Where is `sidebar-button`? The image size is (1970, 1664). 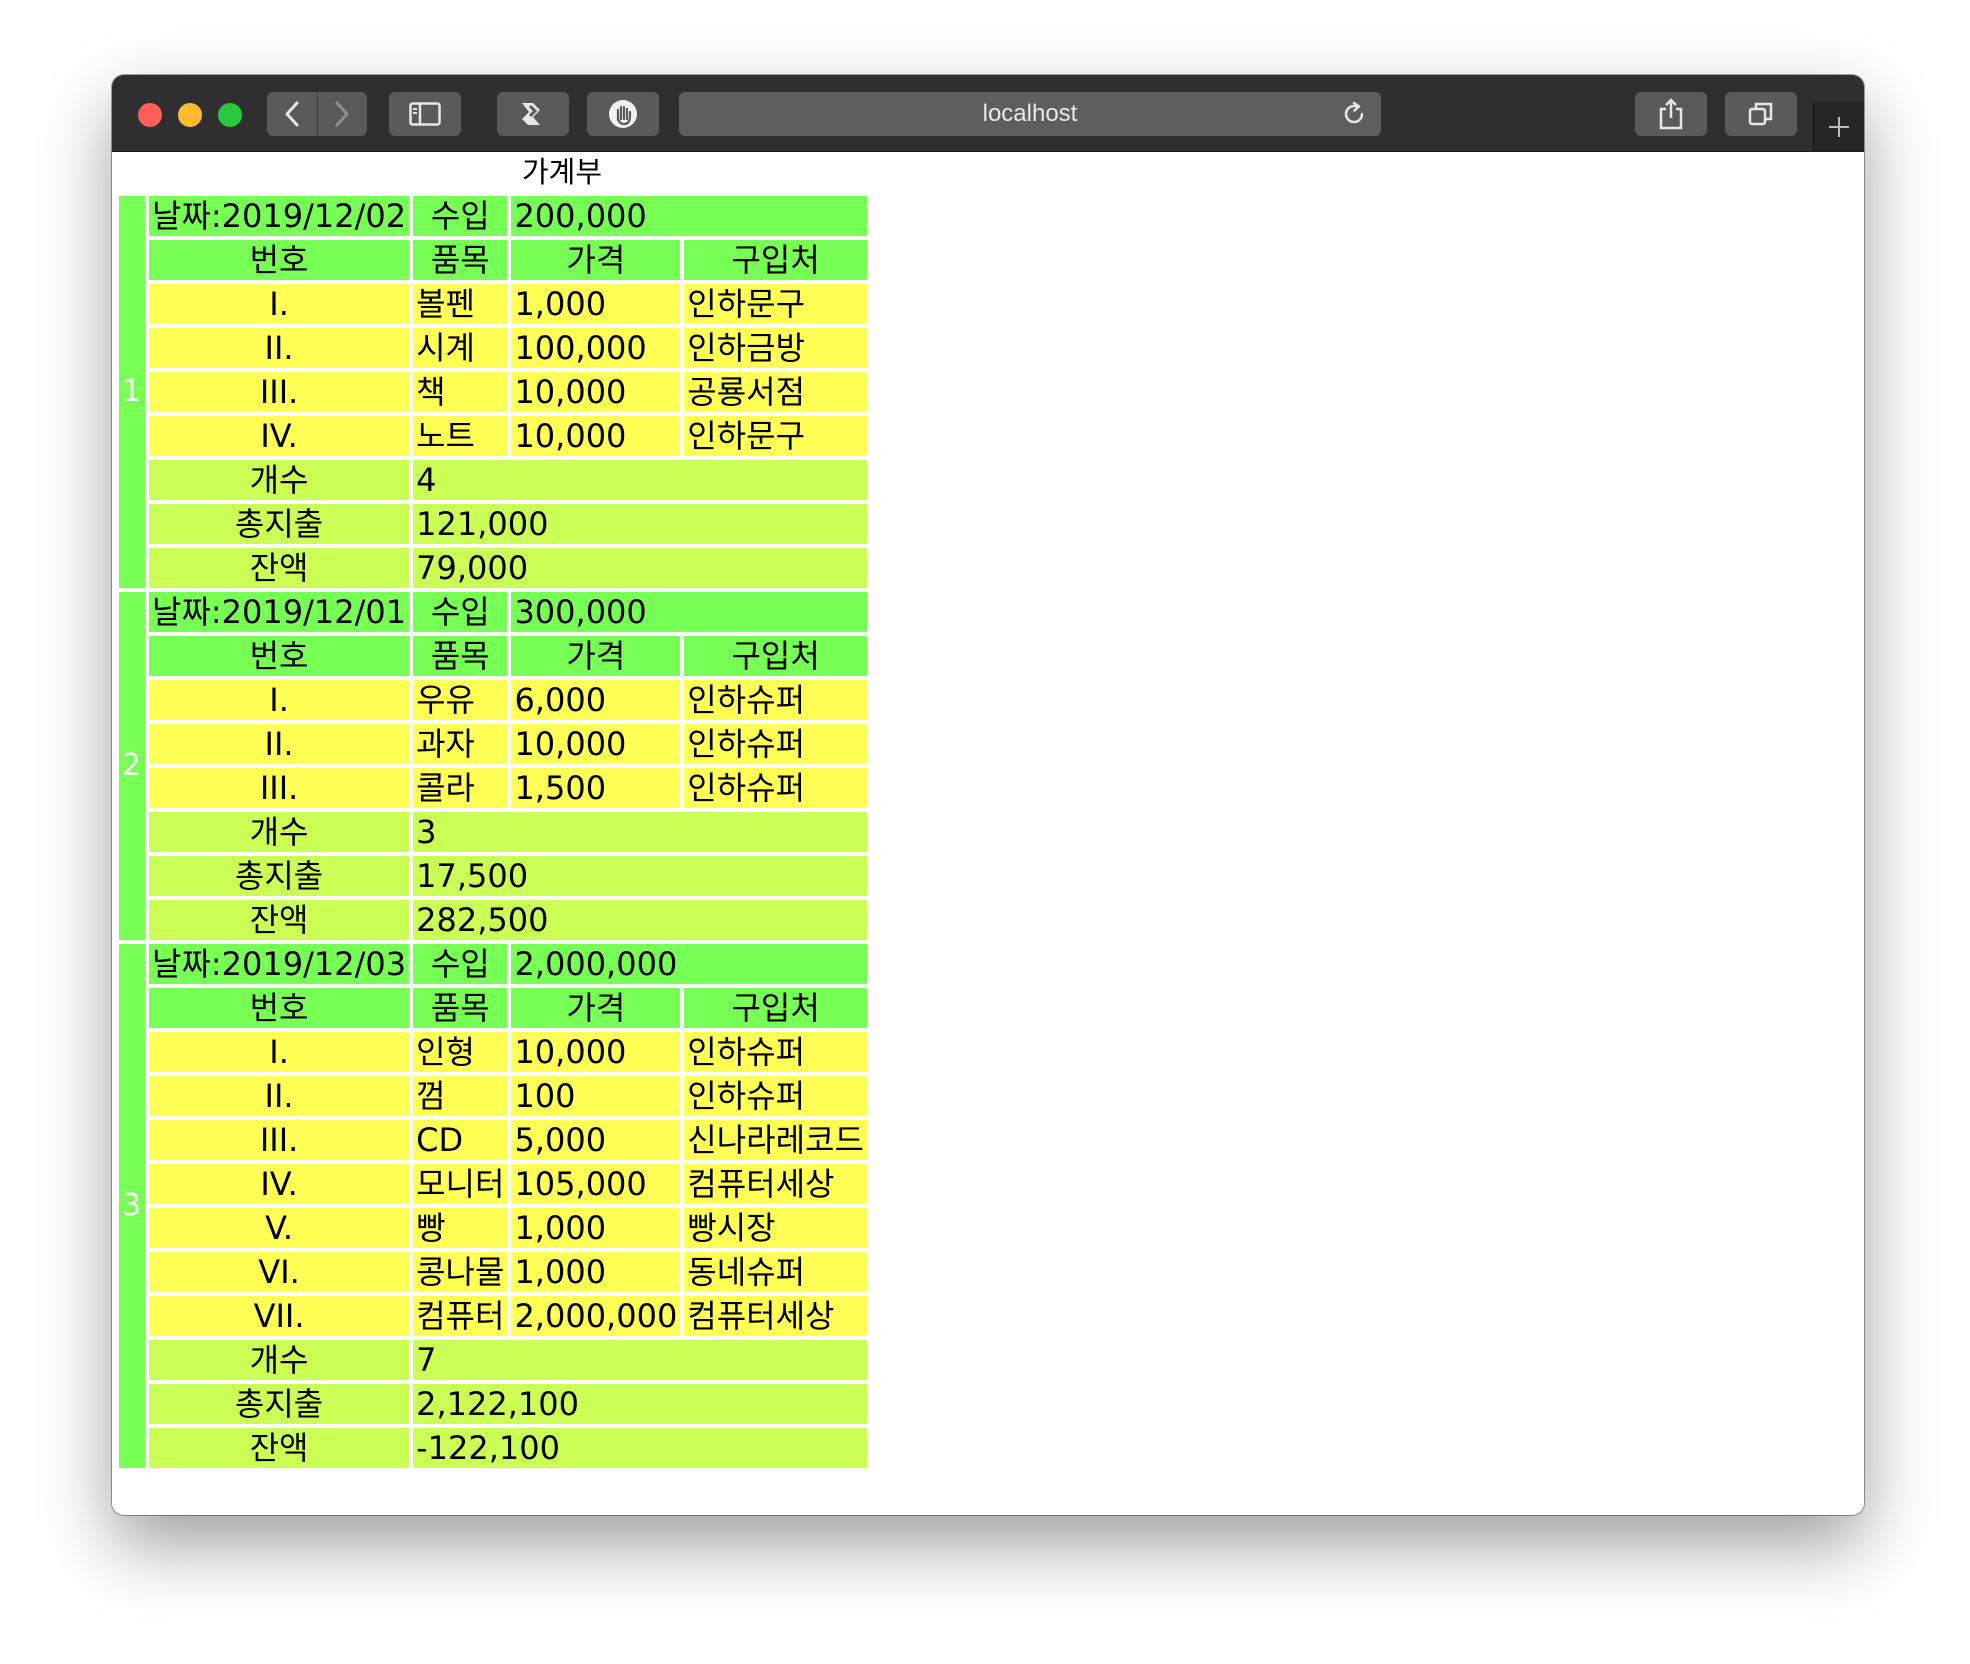 sidebar-button is located at coordinates (425, 114).